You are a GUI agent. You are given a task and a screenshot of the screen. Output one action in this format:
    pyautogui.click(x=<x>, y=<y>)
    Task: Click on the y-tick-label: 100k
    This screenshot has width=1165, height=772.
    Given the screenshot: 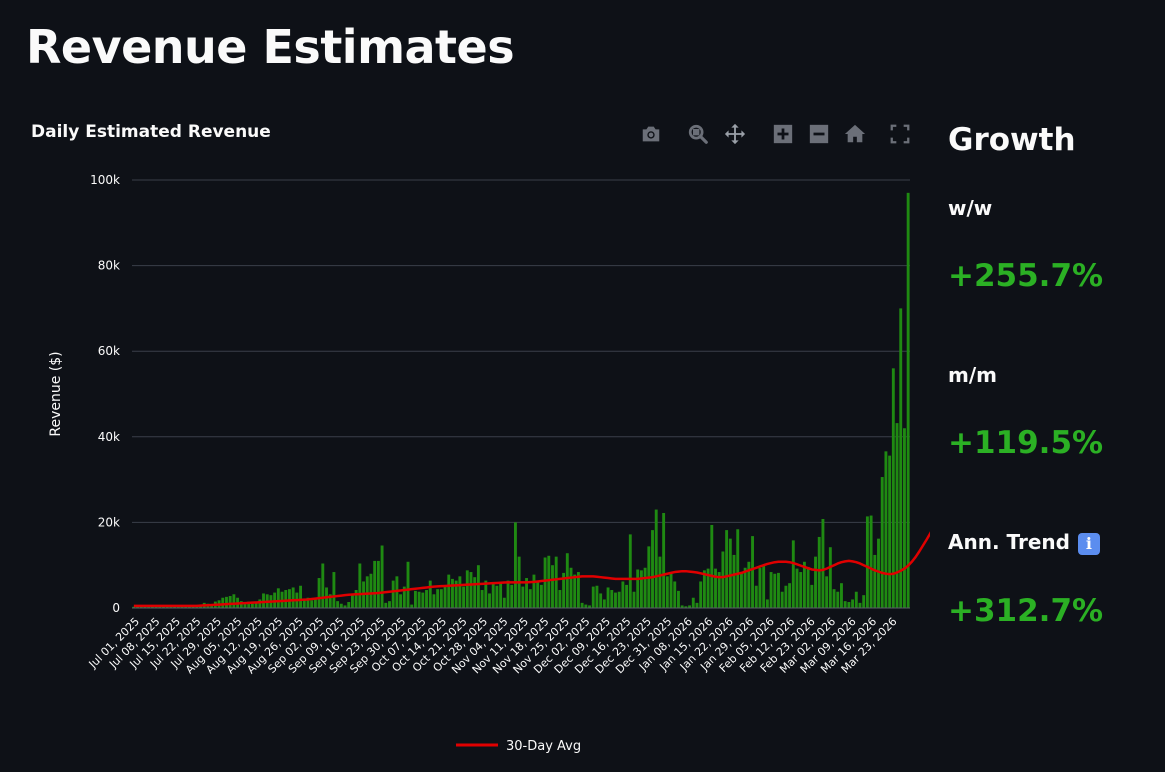 What is the action you would take?
    pyautogui.click(x=105, y=180)
    